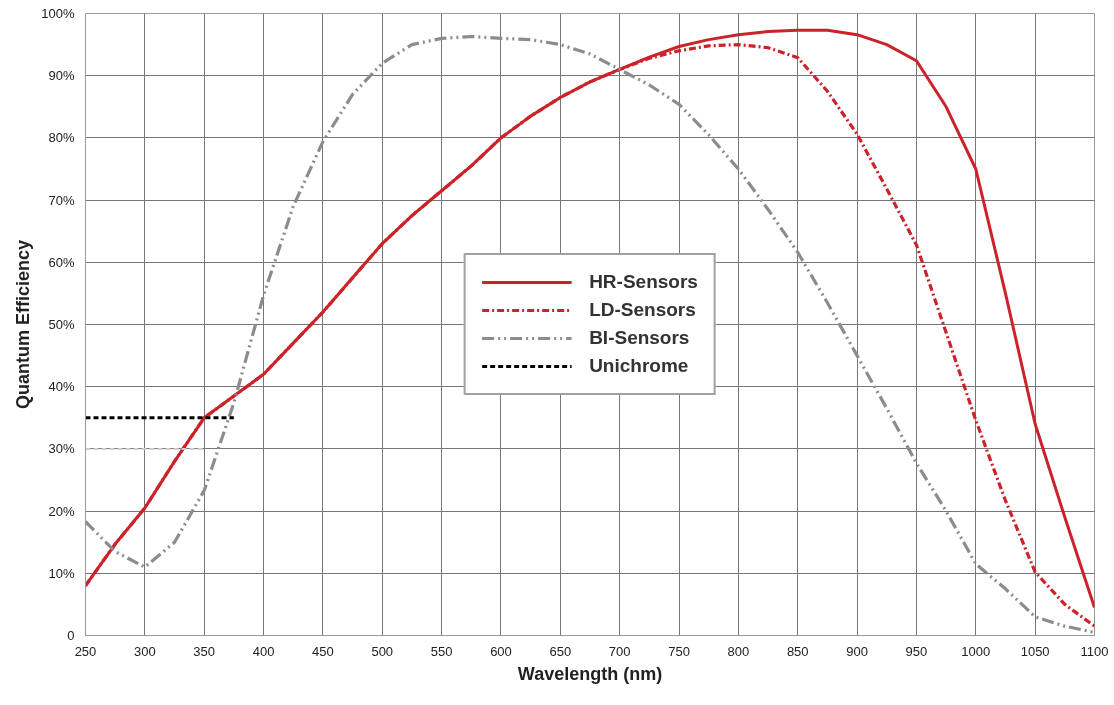  I want to click on x-tick-label: 350, so click(204, 651).